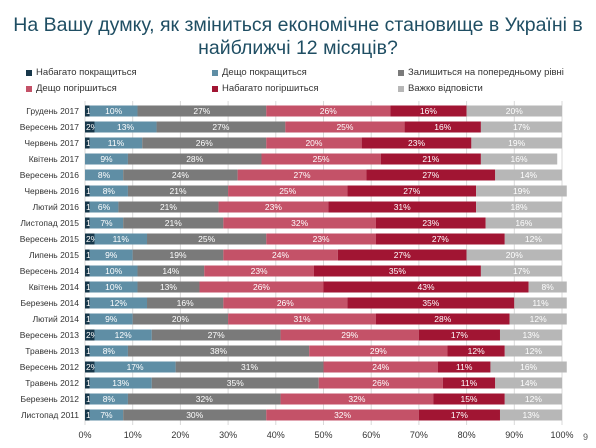 This screenshot has height=448, width=596. I want to click on x-tick-label: 50%, so click(323, 435).